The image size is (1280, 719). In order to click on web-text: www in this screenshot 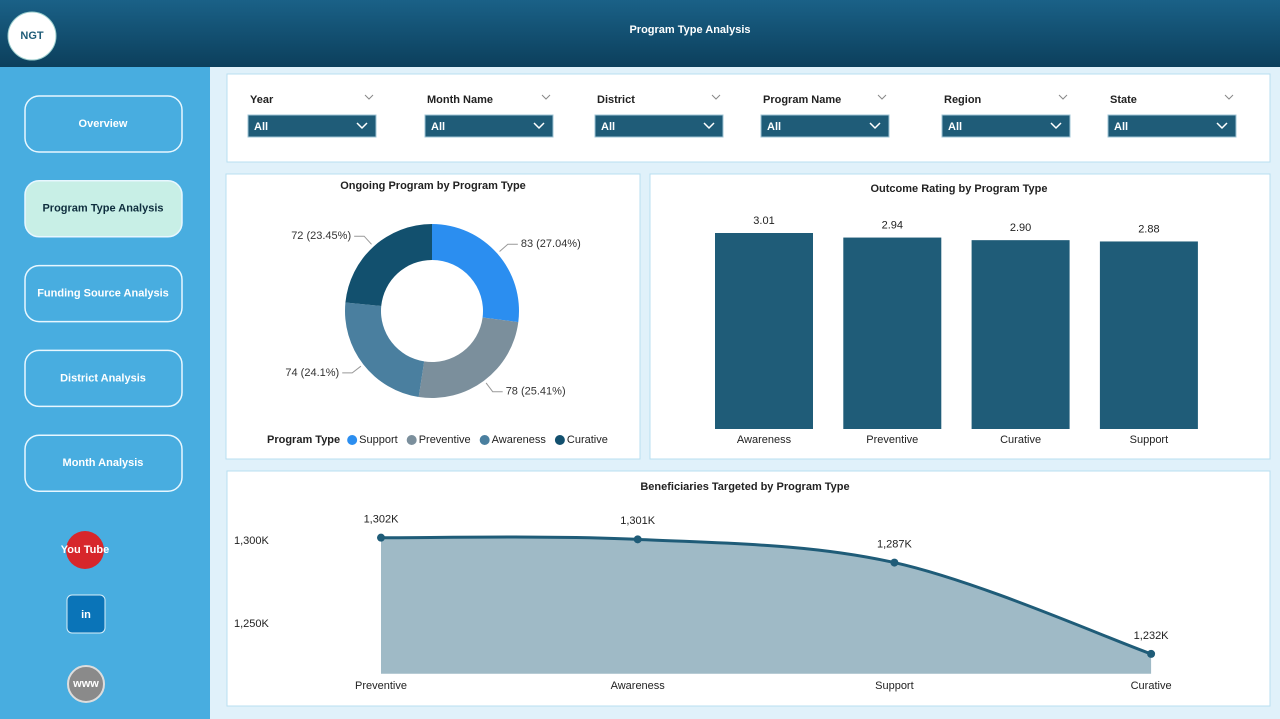, I will do `click(85, 684)`.